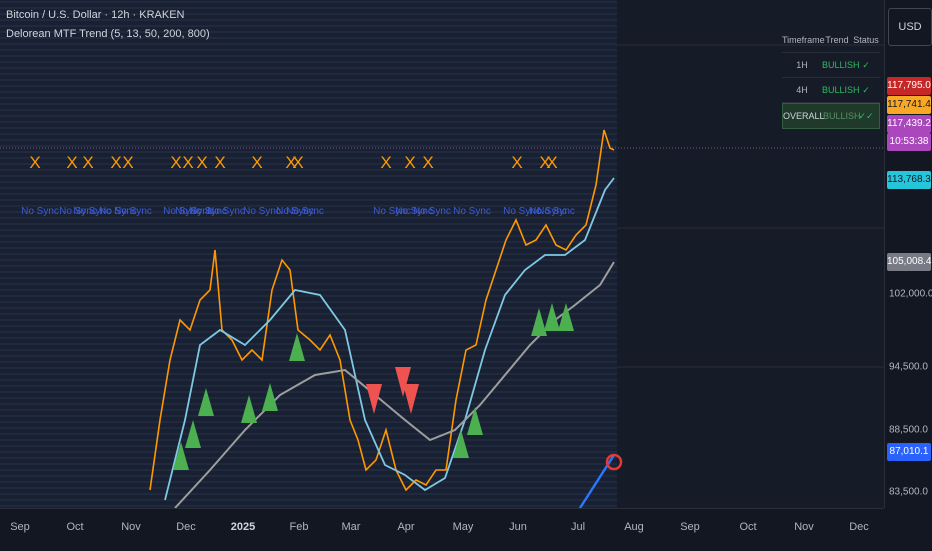  I want to click on time-tick: Mar, so click(351, 527).